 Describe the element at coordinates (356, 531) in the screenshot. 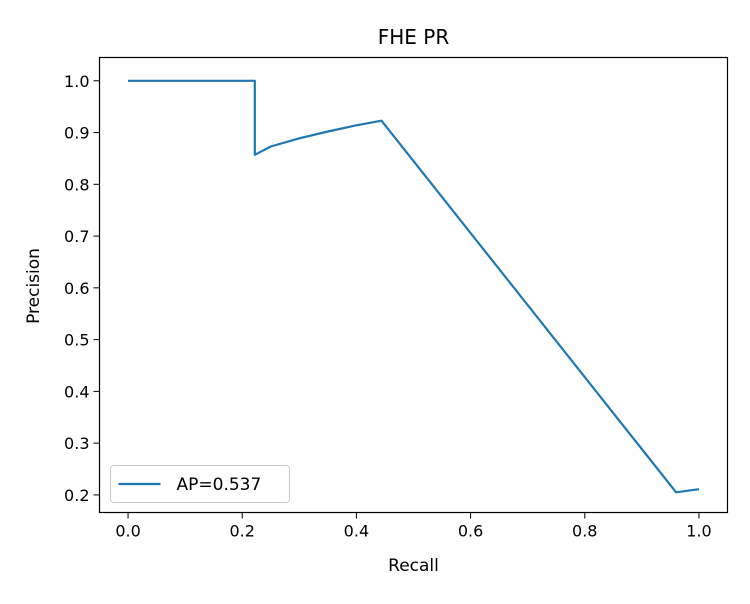

I see `x-tick-label: 0.4` at that location.